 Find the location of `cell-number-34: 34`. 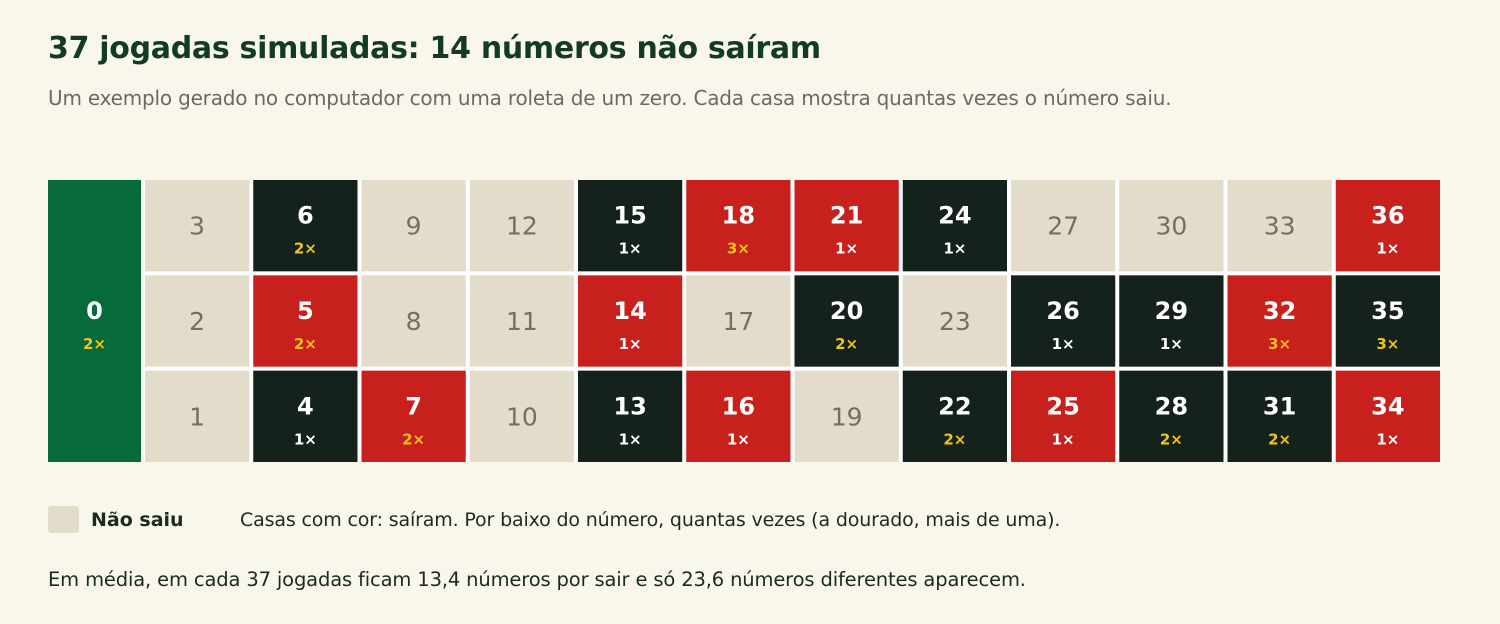

cell-number-34: 34 is located at coordinates (1387, 406).